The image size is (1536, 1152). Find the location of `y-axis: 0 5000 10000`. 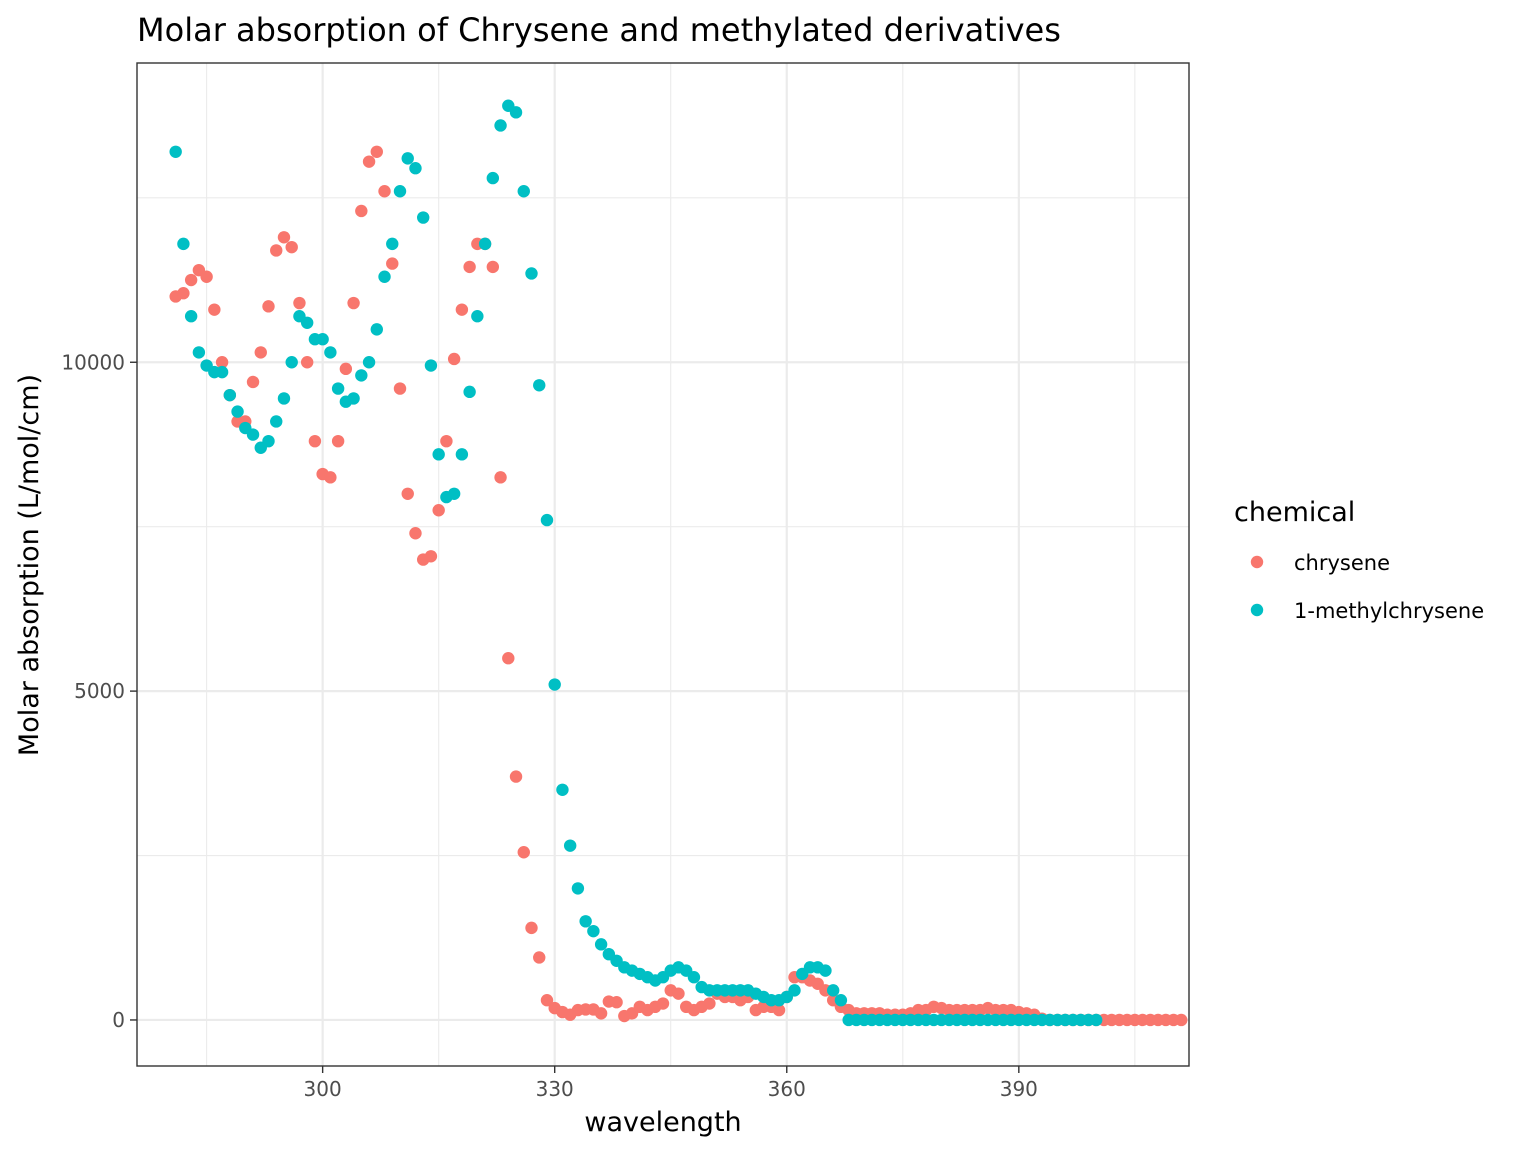

y-axis: 0 5000 10000 is located at coordinates (99, 691).